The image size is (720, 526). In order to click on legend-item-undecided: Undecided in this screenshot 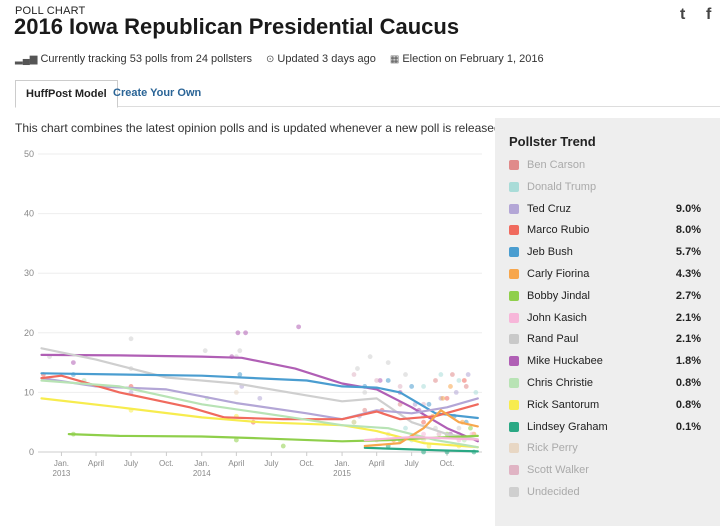, I will do `click(609, 493)`.